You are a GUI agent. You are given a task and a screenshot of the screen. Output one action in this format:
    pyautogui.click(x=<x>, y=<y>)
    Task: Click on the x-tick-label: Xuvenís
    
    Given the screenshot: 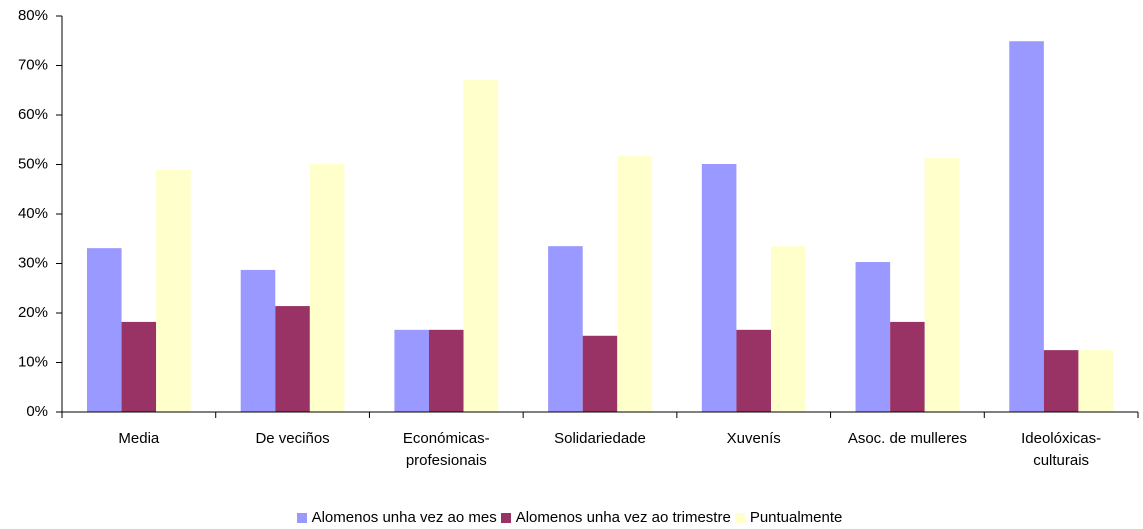 What is the action you would take?
    pyautogui.click(x=753, y=438)
    